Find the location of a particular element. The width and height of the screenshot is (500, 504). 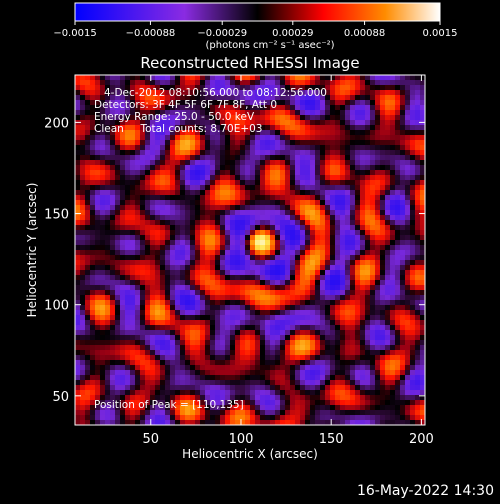

colorbar-tick-label: −0.00088 is located at coordinates (151, 33).